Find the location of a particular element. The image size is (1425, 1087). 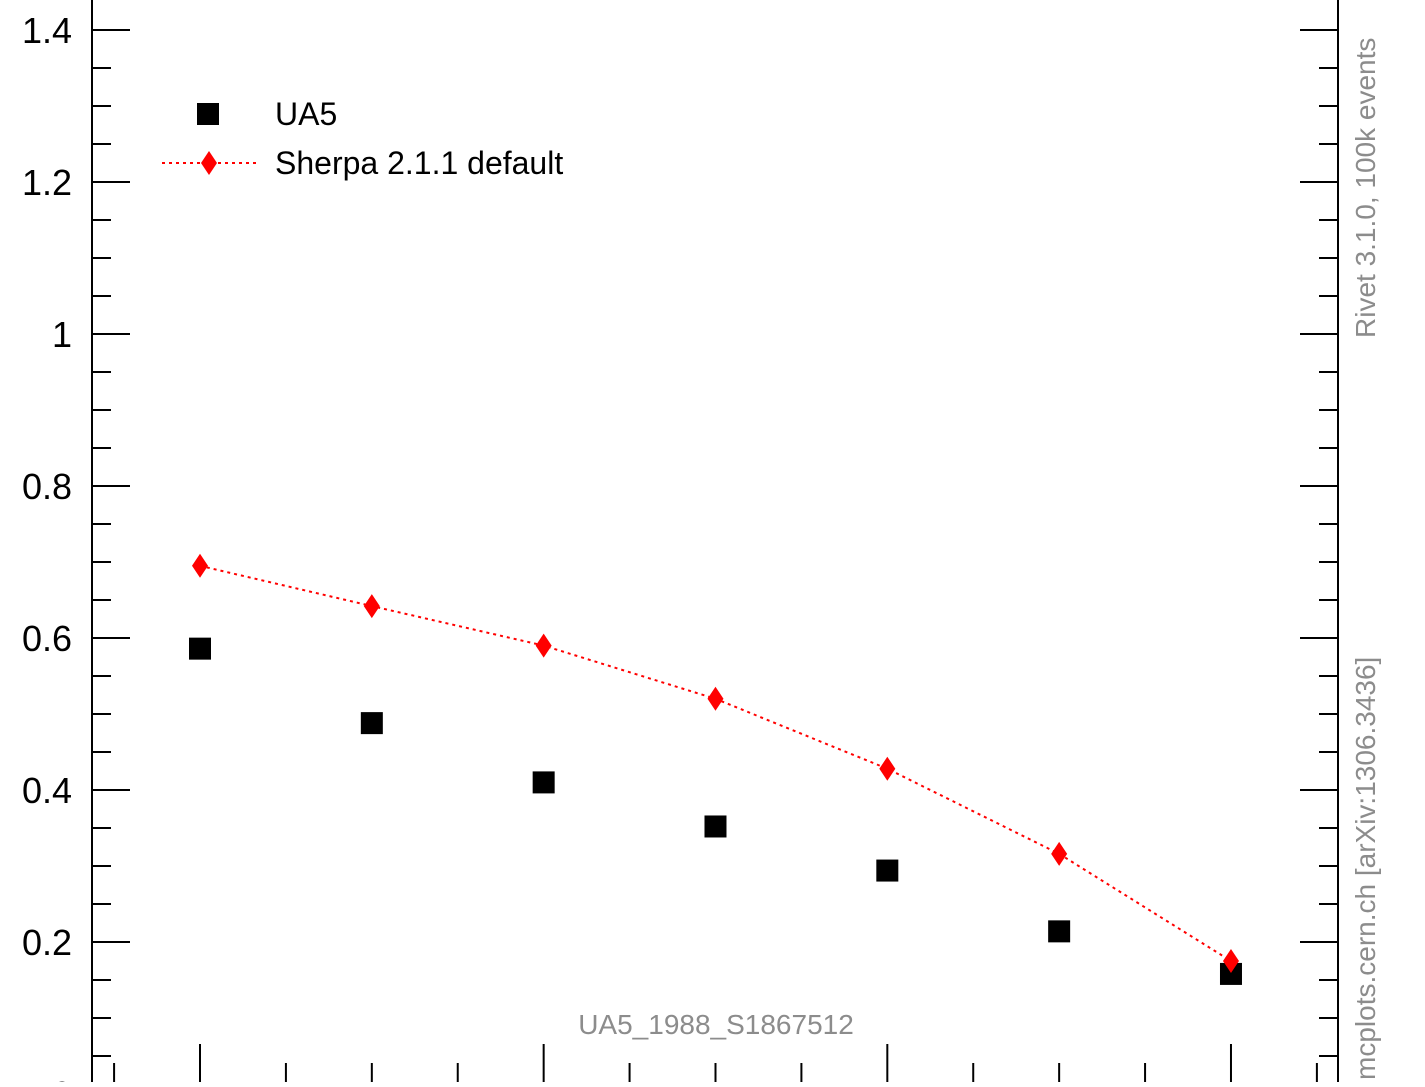

y-tick-label: 0.6 is located at coordinates (47, 638).